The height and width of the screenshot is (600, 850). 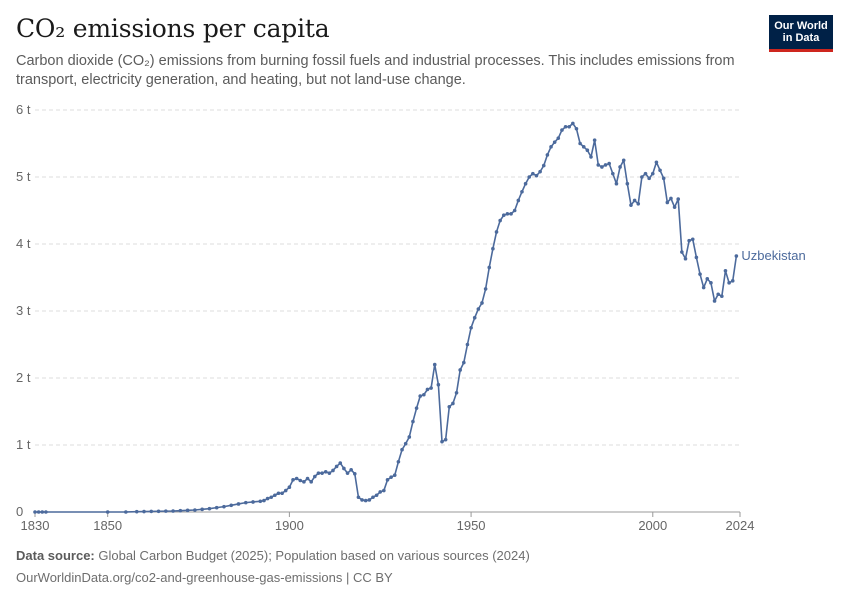 I want to click on y-tick-label: 5 t, so click(x=23, y=176).